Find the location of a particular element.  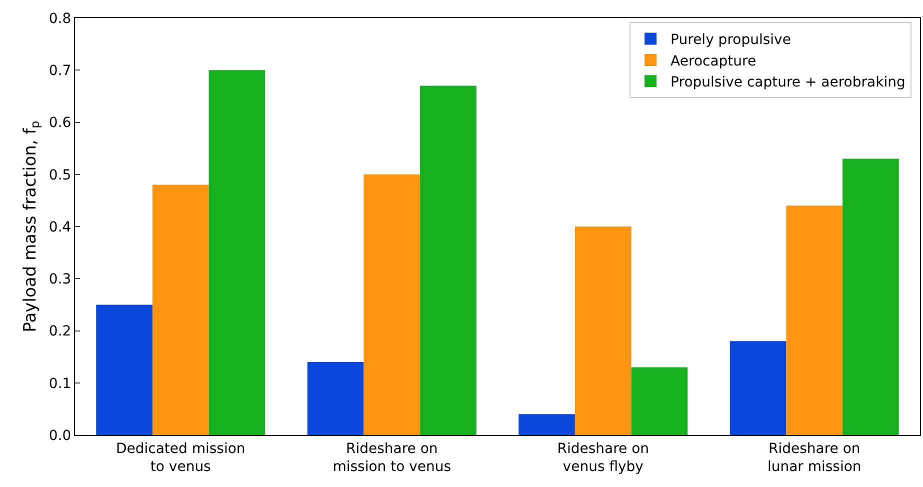

x-tick-label: Dedicated mission to venus is located at coordinates (181, 457).